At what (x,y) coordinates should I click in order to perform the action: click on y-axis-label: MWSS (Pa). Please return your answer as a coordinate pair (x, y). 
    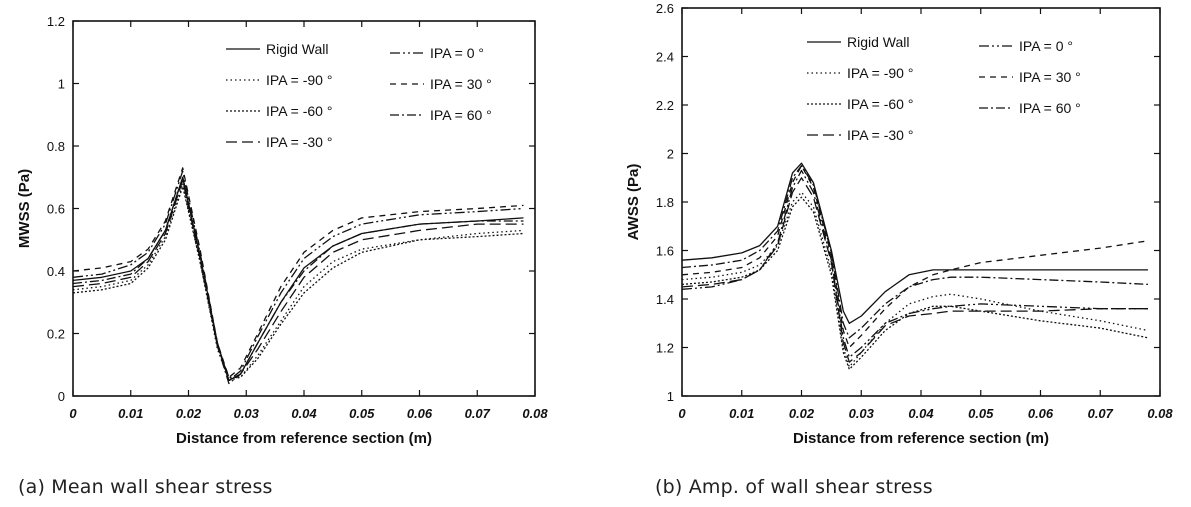
    Looking at the image, I should click on (24, 208).